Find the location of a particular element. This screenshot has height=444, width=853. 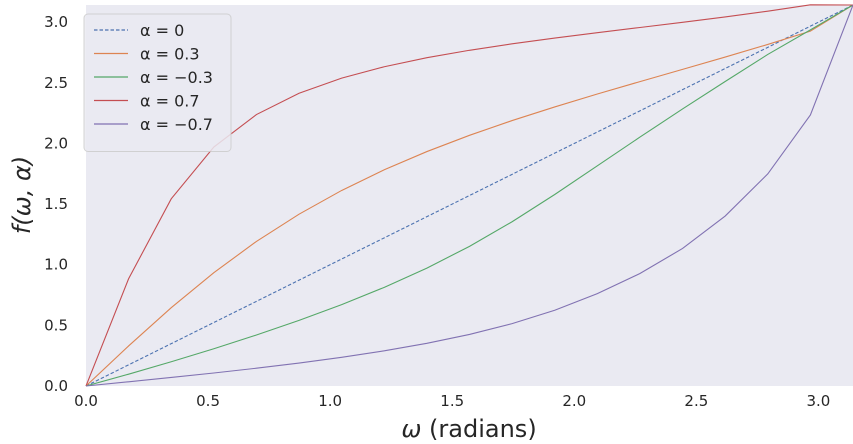

legend-box is located at coordinates (157, 82).